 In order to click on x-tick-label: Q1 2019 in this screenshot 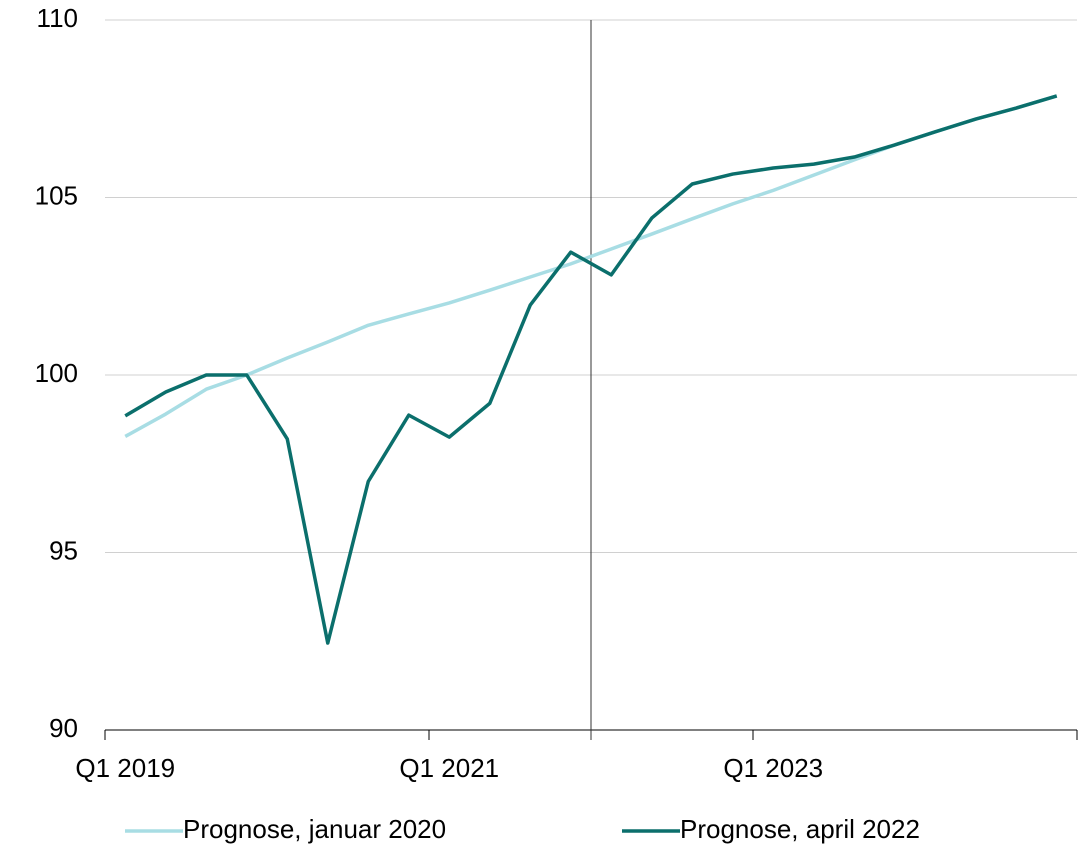, I will do `click(125, 768)`.